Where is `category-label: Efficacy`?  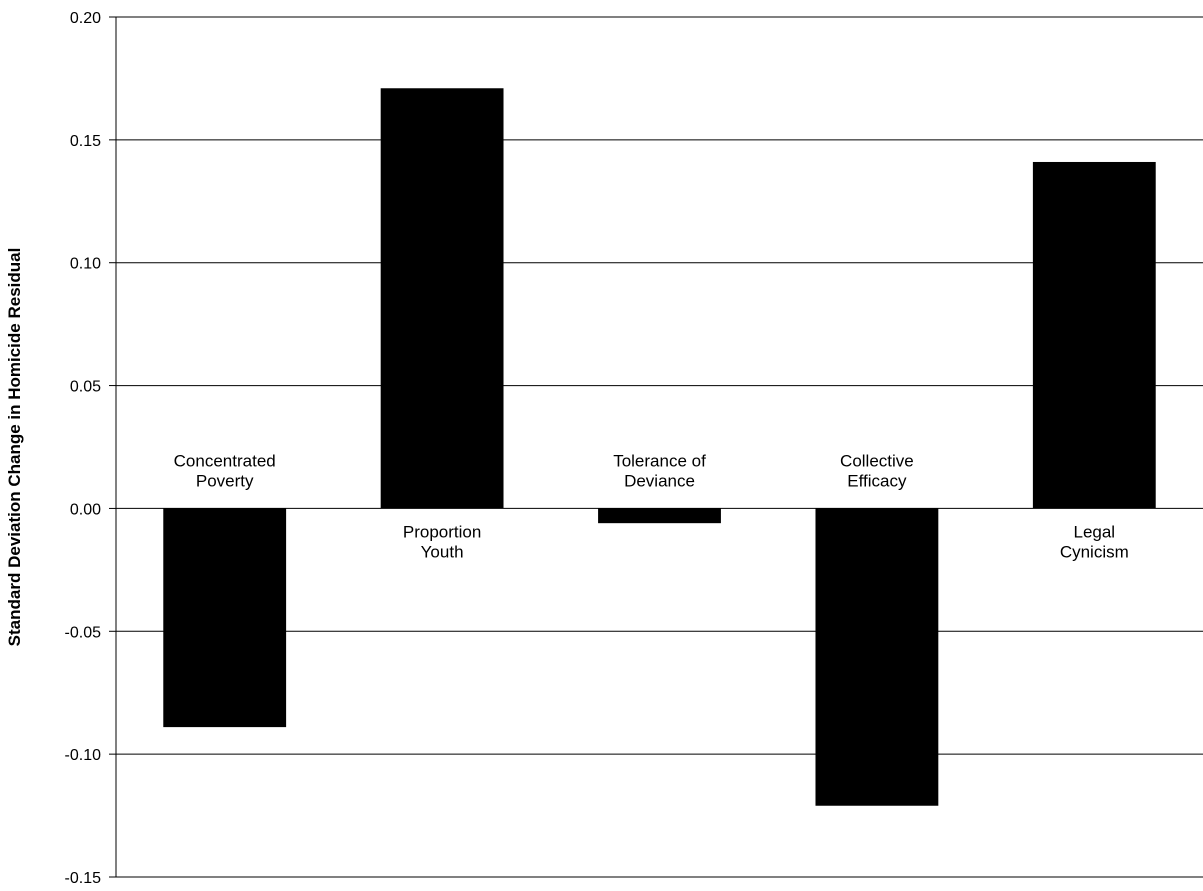 category-label: Efficacy is located at coordinates (877, 480).